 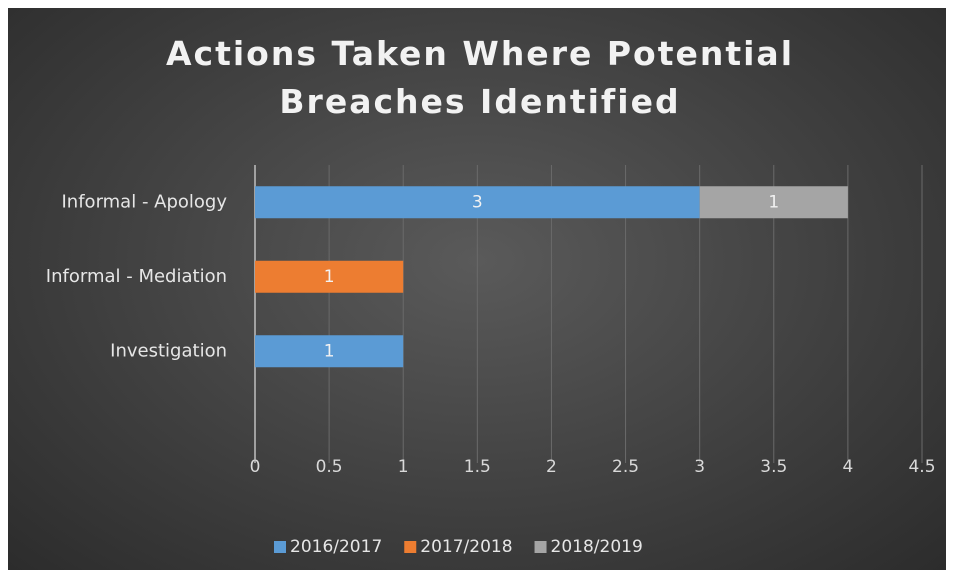 I want to click on x-tick-label: 3, so click(x=699, y=467).